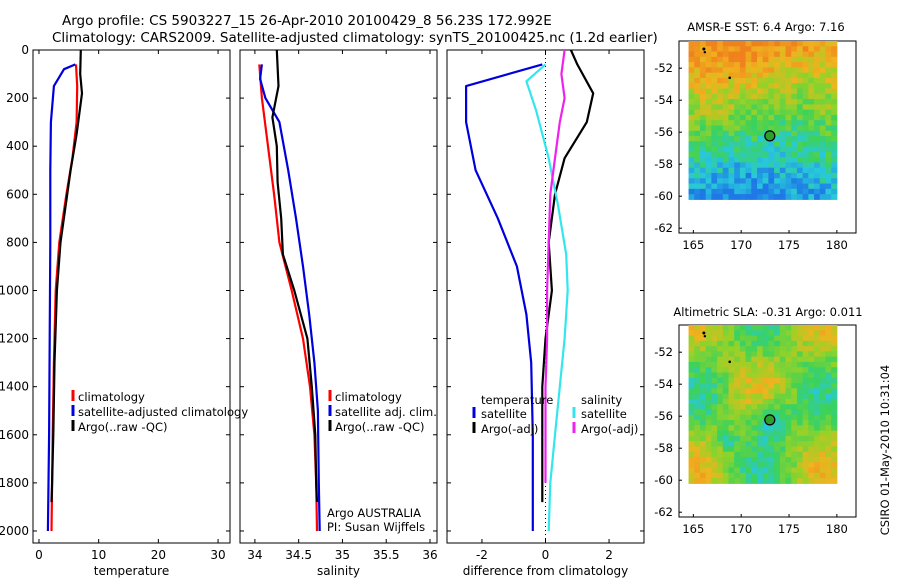 The width and height of the screenshot is (900, 580). What do you see at coordinates (17, 242) in the screenshot?
I see `temperature-ytick-label: 800` at bounding box center [17, 242].